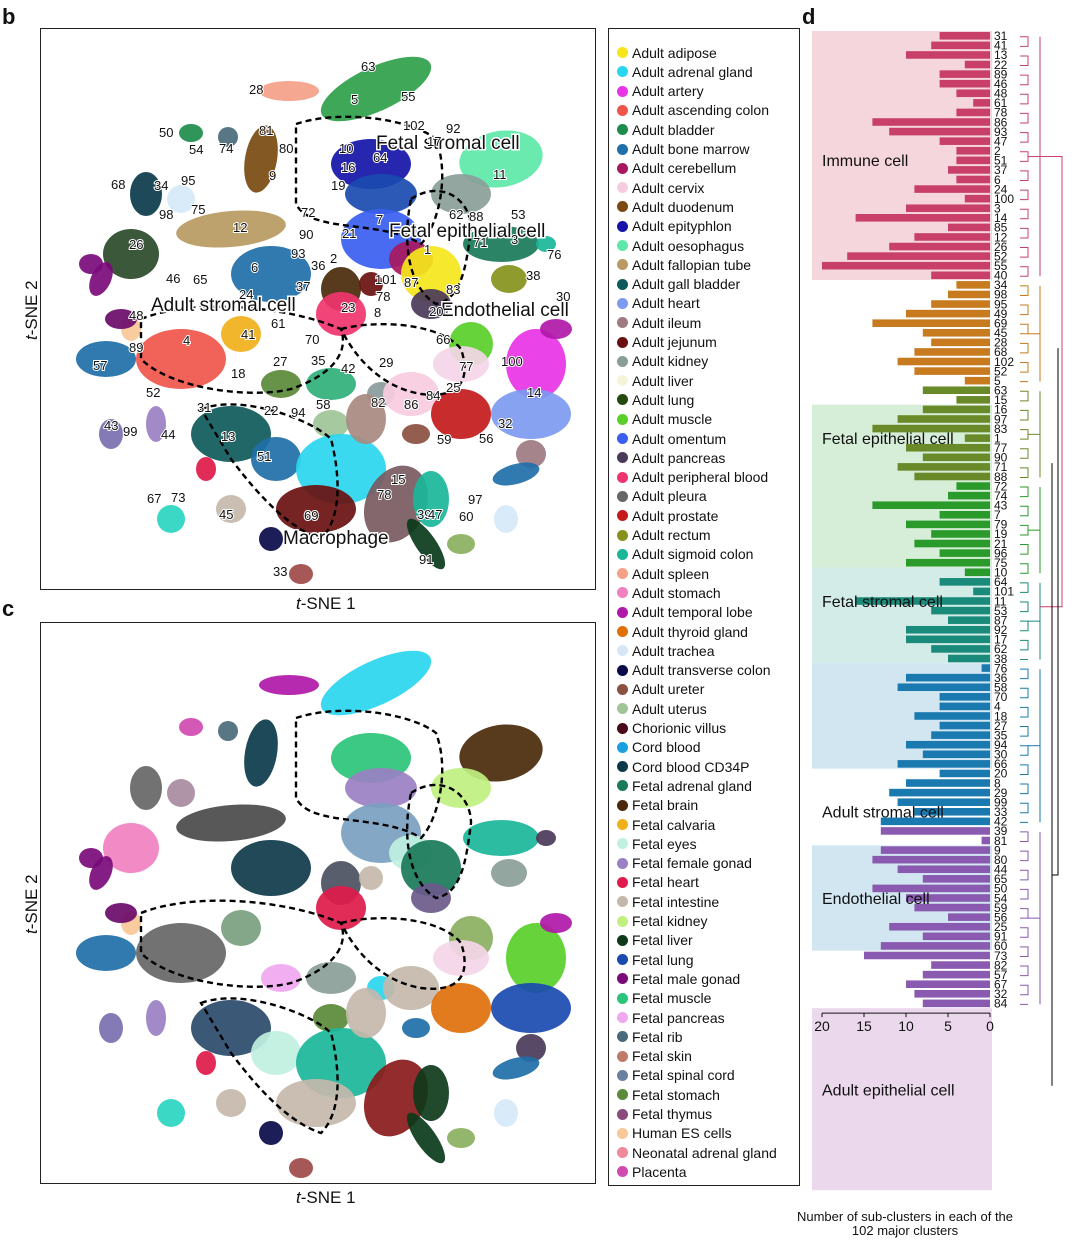 The image size is (1080, 1244). I want to click on legend-label: Human ES cells, so click(682, 1133).